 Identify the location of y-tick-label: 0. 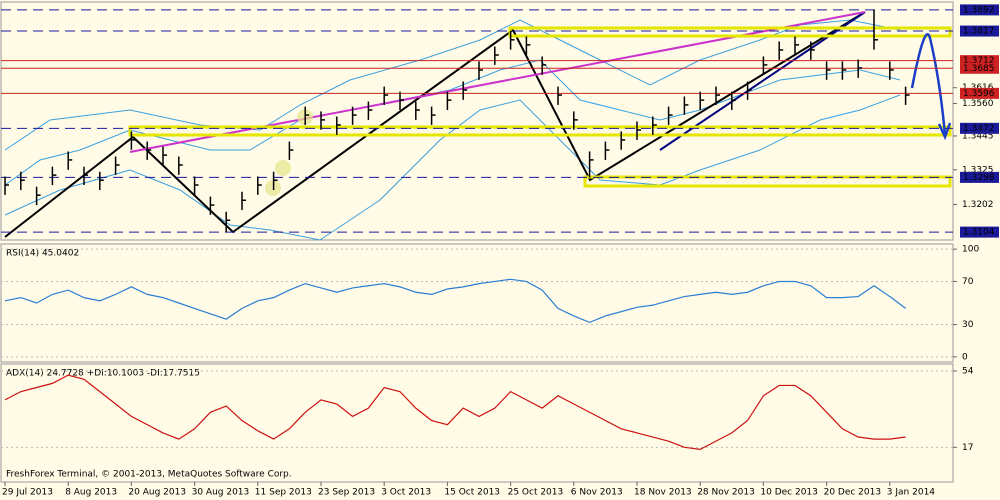
(965, 357).